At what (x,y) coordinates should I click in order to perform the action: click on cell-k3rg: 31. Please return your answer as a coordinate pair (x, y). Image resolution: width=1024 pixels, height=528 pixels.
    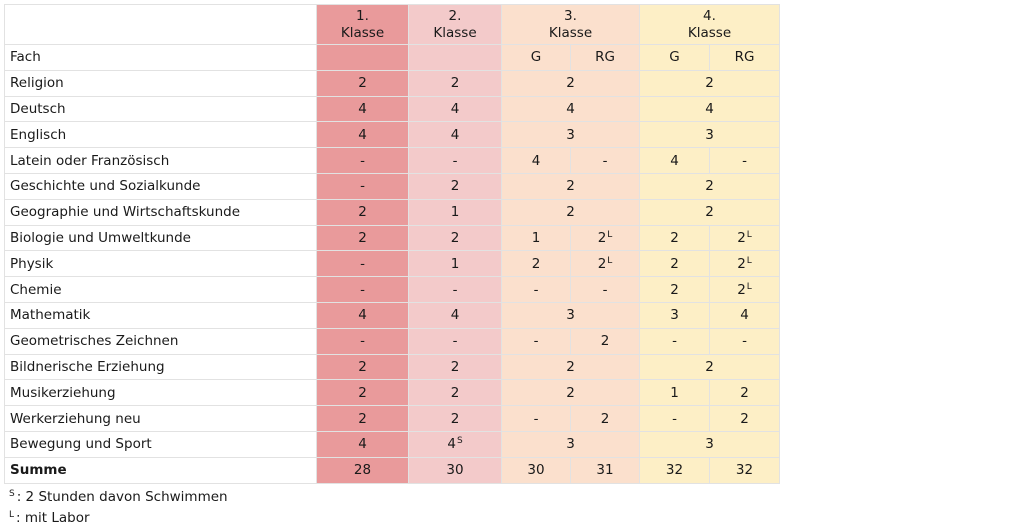
    Looking at the image, I should click on (605, 470).